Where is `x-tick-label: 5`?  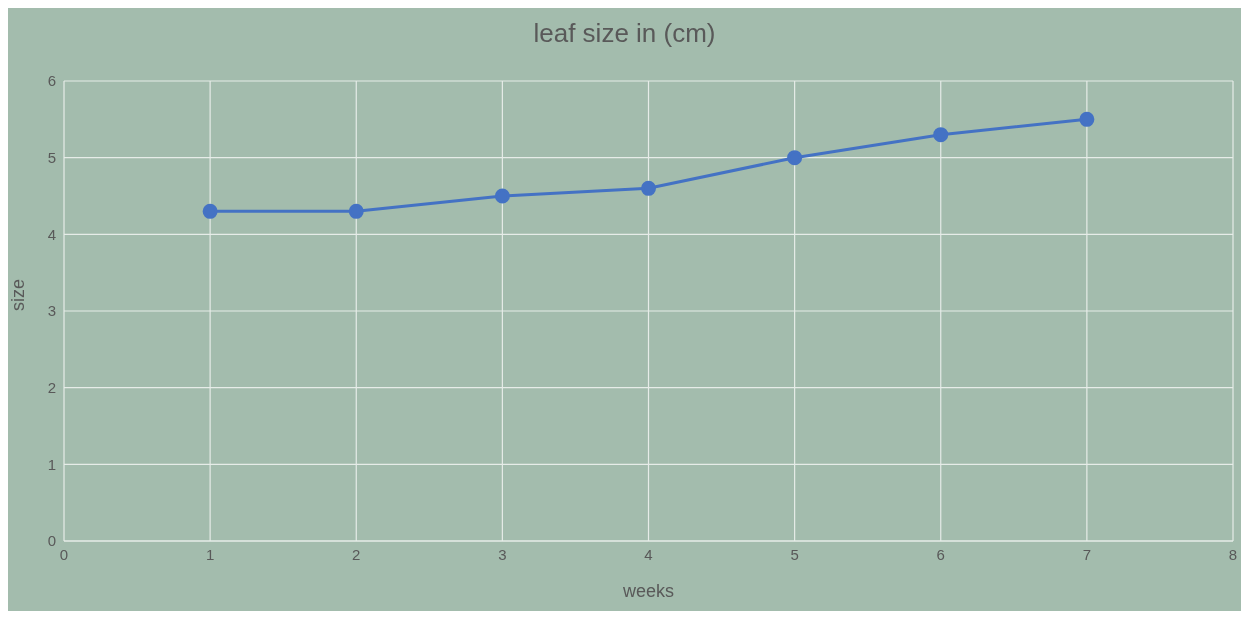
x-tick-label: 5 is located at coordinates (794, 554).